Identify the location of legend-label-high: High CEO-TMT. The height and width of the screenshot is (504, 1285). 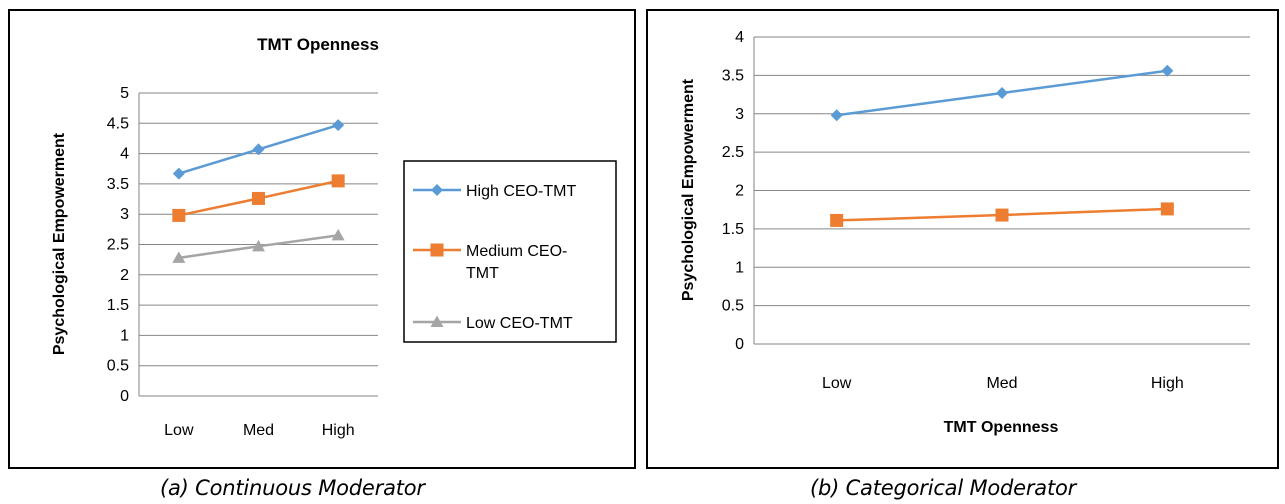
(521, 191).